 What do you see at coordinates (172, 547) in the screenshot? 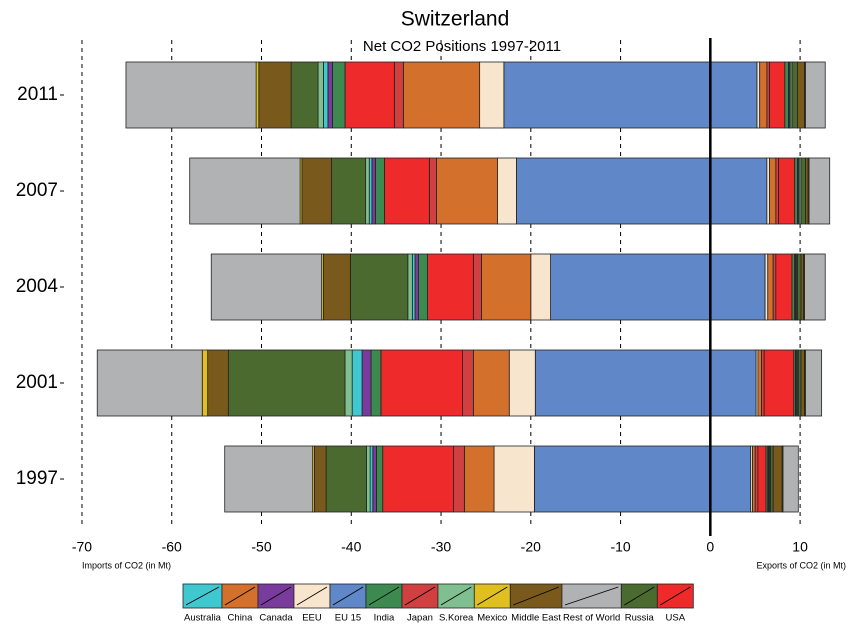
I see `x-tick-label: -60` at bounding box center [172, 547].